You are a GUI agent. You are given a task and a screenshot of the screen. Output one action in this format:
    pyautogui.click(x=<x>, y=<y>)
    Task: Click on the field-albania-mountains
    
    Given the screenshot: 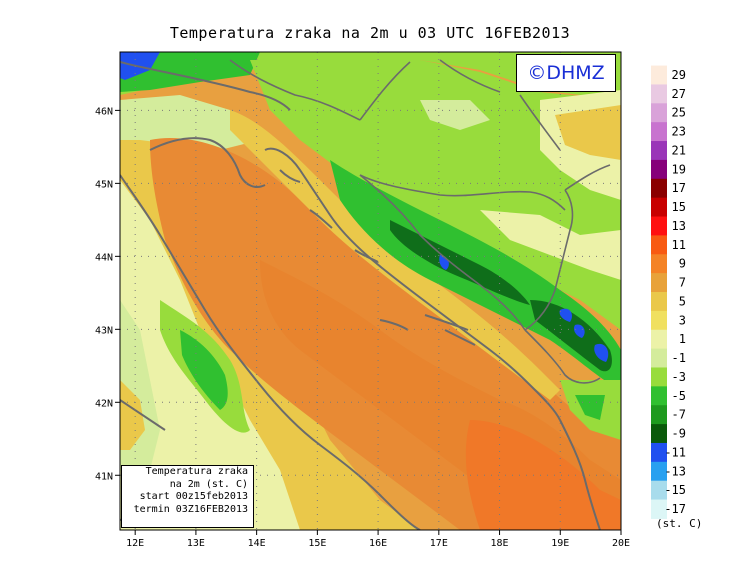 What is the action you would take?
    pyautogui.click(x=590, y=407)
    